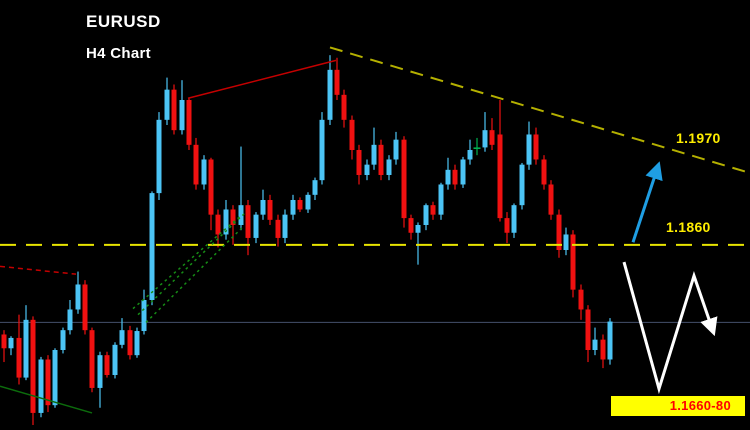 The image size is (750, 430). Describe the element at coordinates (123, 21) in the screenshot. I see `symbol-title: EURUSD` at that location.